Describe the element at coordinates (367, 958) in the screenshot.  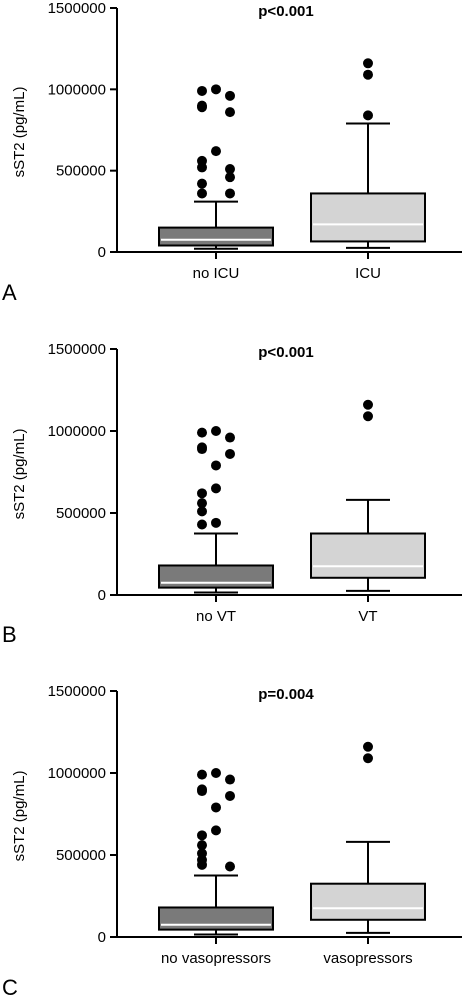
I see `x-category-label: vasopressors` at that location.